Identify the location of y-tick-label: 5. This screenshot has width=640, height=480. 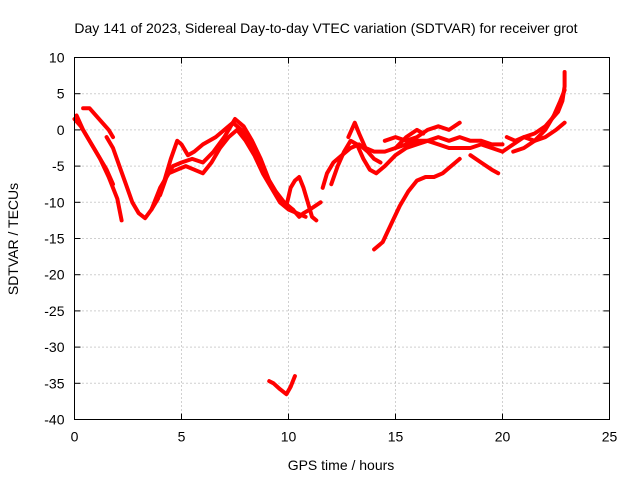
(61, 94).